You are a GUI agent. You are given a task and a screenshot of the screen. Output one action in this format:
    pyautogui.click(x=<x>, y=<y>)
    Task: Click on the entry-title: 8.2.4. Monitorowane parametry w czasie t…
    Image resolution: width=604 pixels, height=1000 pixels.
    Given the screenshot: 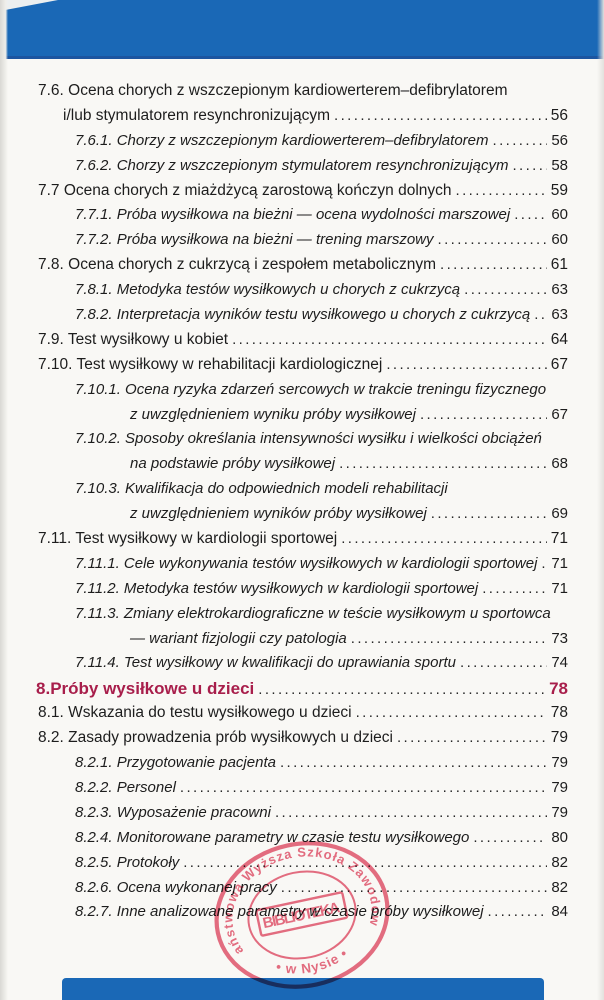 What is the action you would take?
    pyautogui.click(x=272, y=837)
    